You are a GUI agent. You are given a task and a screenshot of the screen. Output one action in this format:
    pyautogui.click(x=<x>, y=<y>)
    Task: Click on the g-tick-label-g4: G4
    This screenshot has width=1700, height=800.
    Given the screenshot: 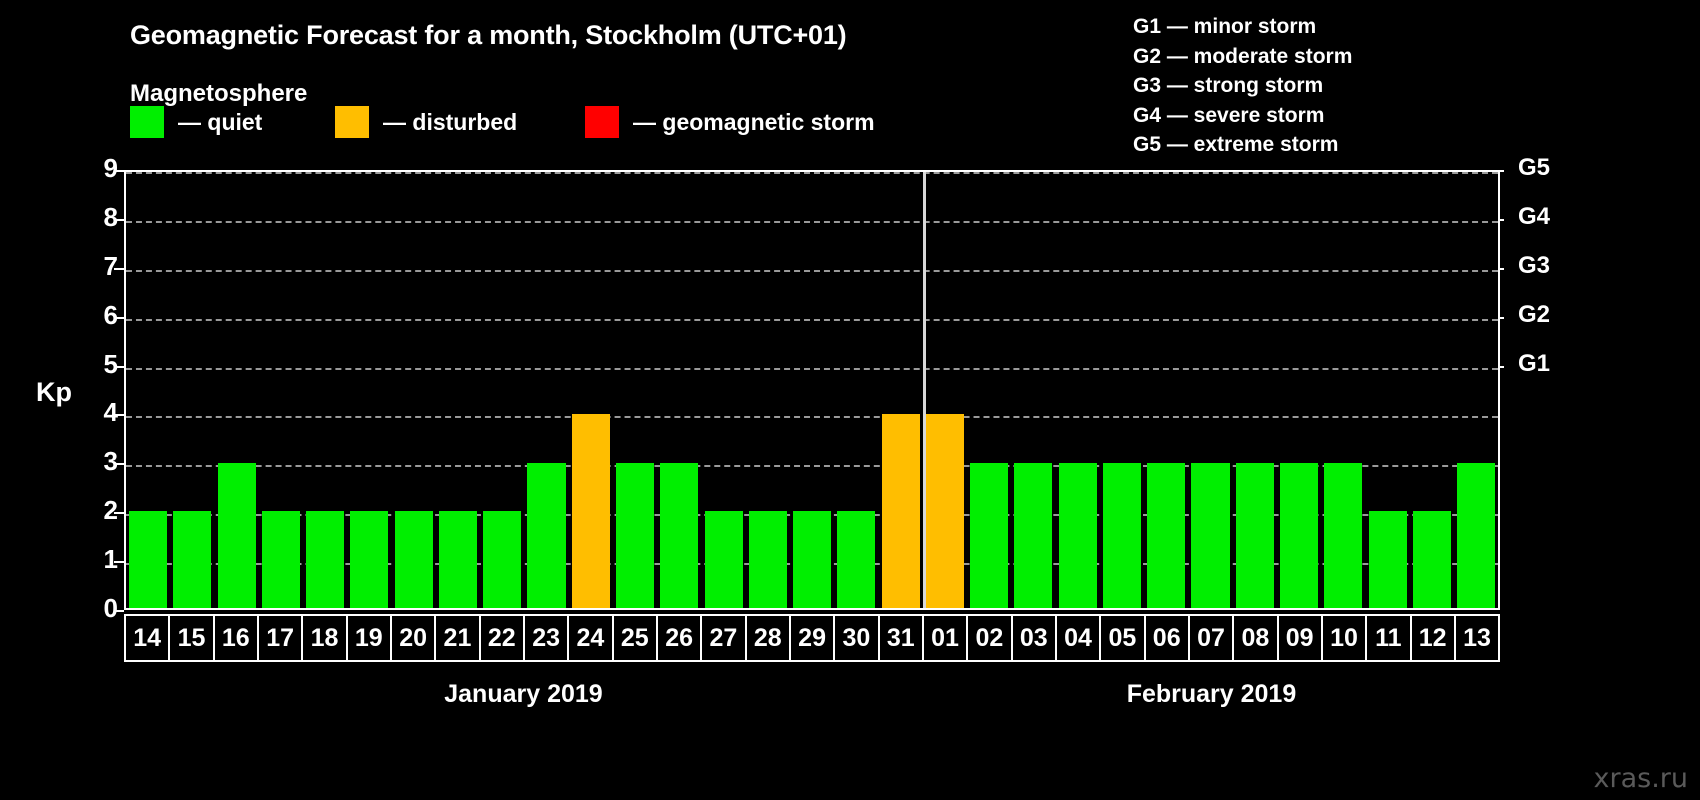 What is the action you would take?
    pyautogui.click(x=1534, y=216)
    